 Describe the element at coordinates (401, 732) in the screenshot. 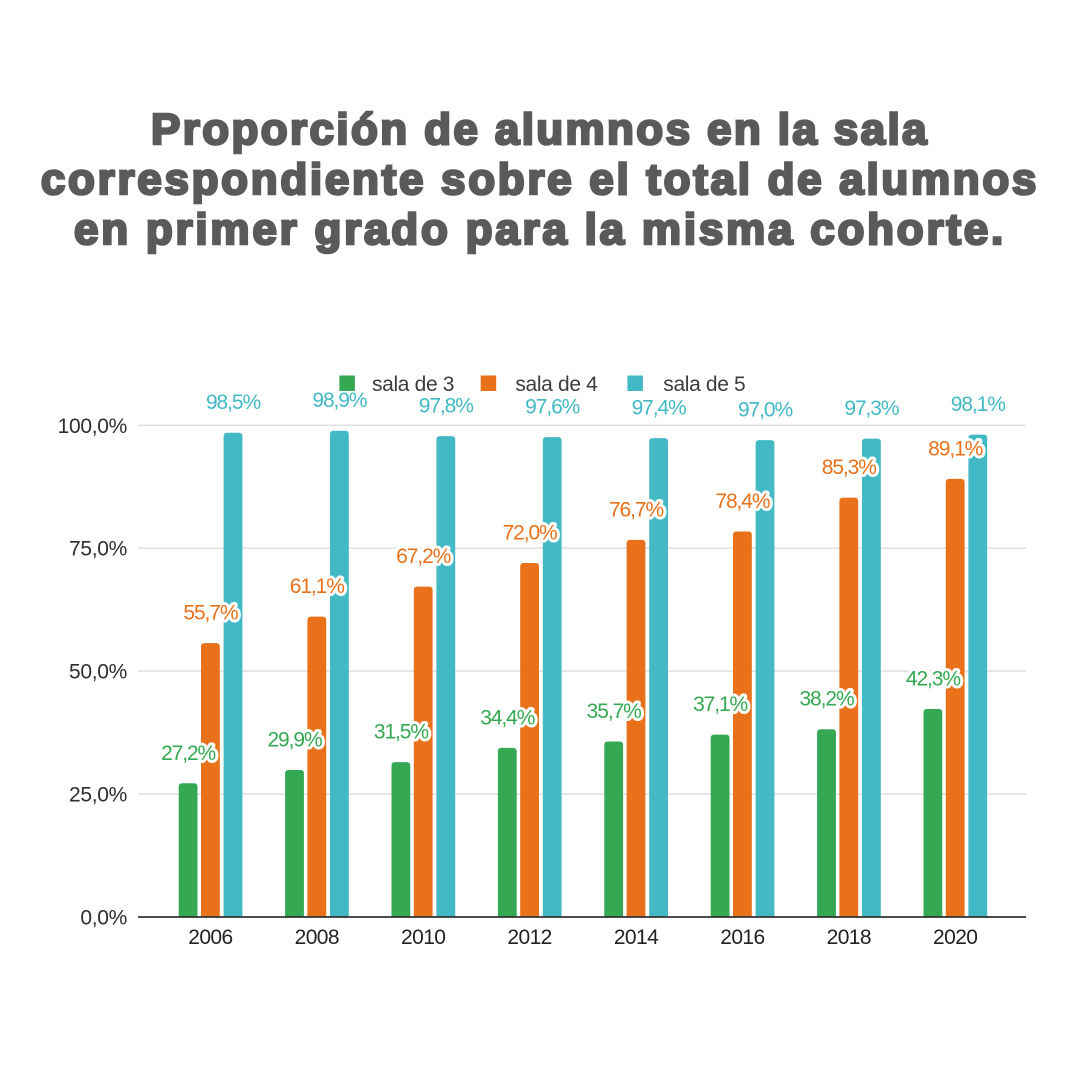

I see `svg-text: 31,5%` at that location.